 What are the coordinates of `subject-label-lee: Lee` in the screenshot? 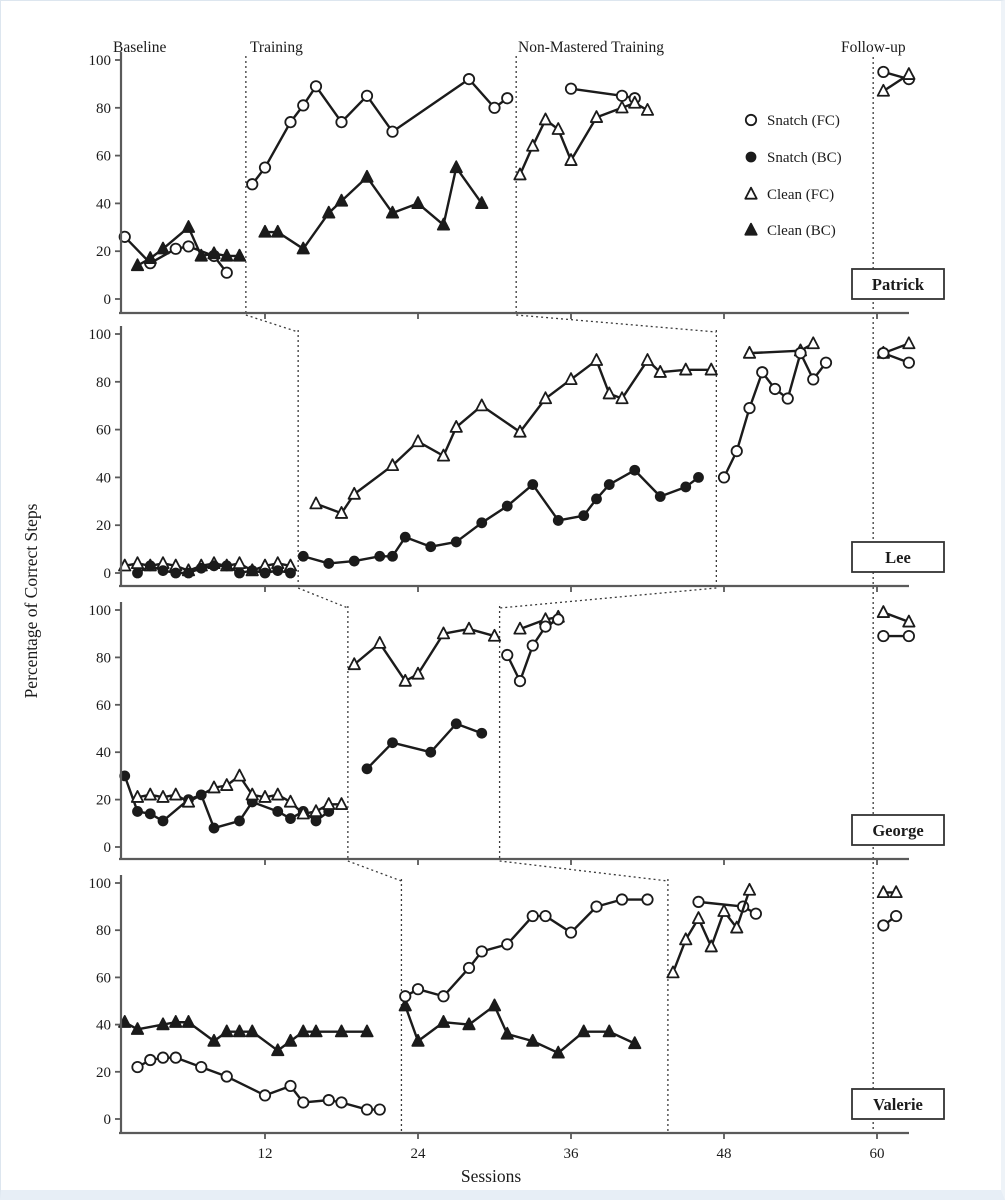 It's located at (898, 557).